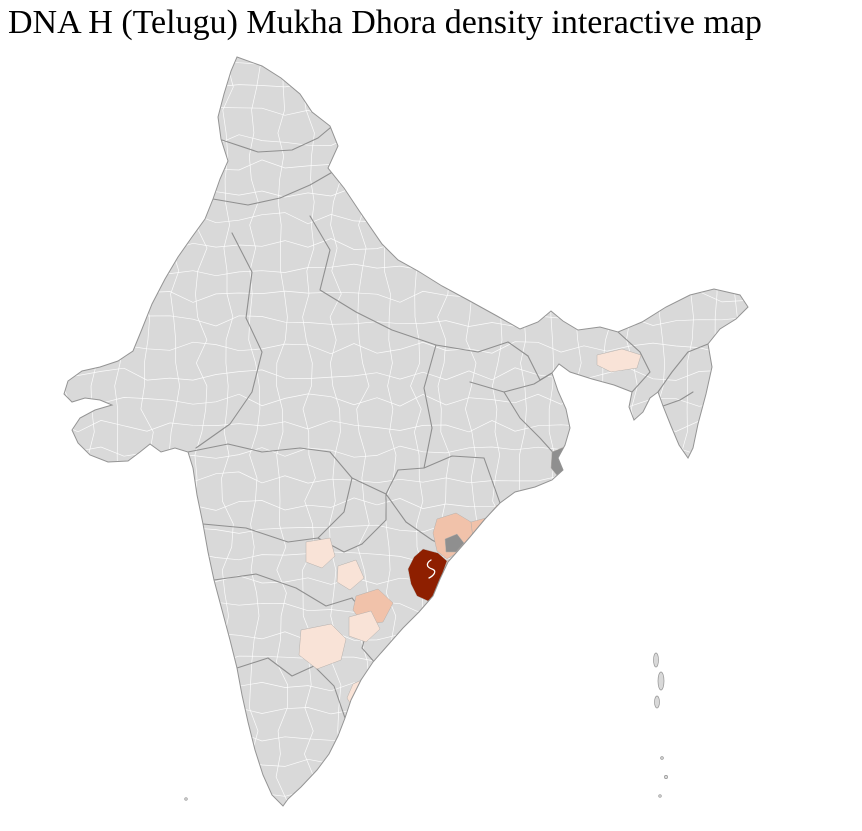 The image size is (862, 831). Describe the element at coordinates (350, 575) in the screenshot. I see `district-low-telangana-b` at that location.